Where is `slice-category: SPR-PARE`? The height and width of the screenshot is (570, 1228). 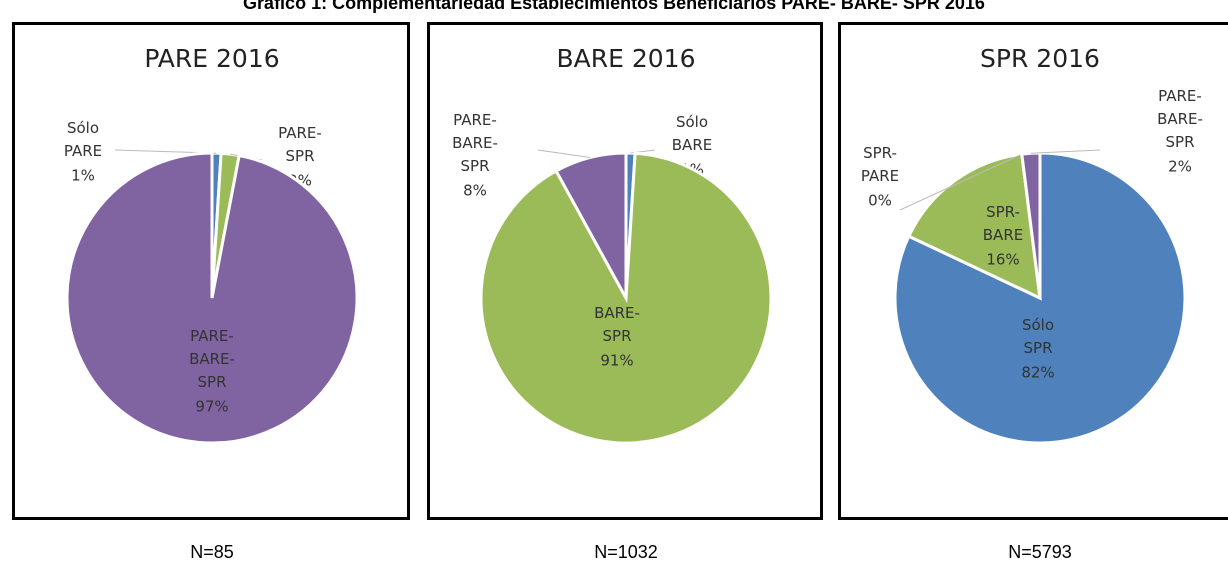
slice-category: SPR-PARE is located at coordinates (880, 164).